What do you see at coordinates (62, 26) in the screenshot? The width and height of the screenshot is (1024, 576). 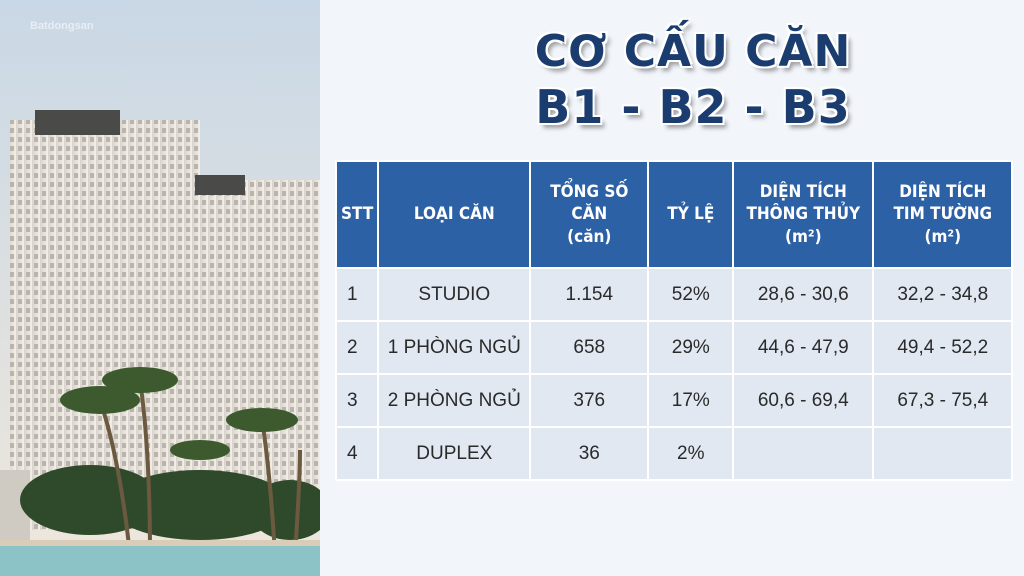 I see `watermark: Batdongsan` at bounding box center [62, 26].